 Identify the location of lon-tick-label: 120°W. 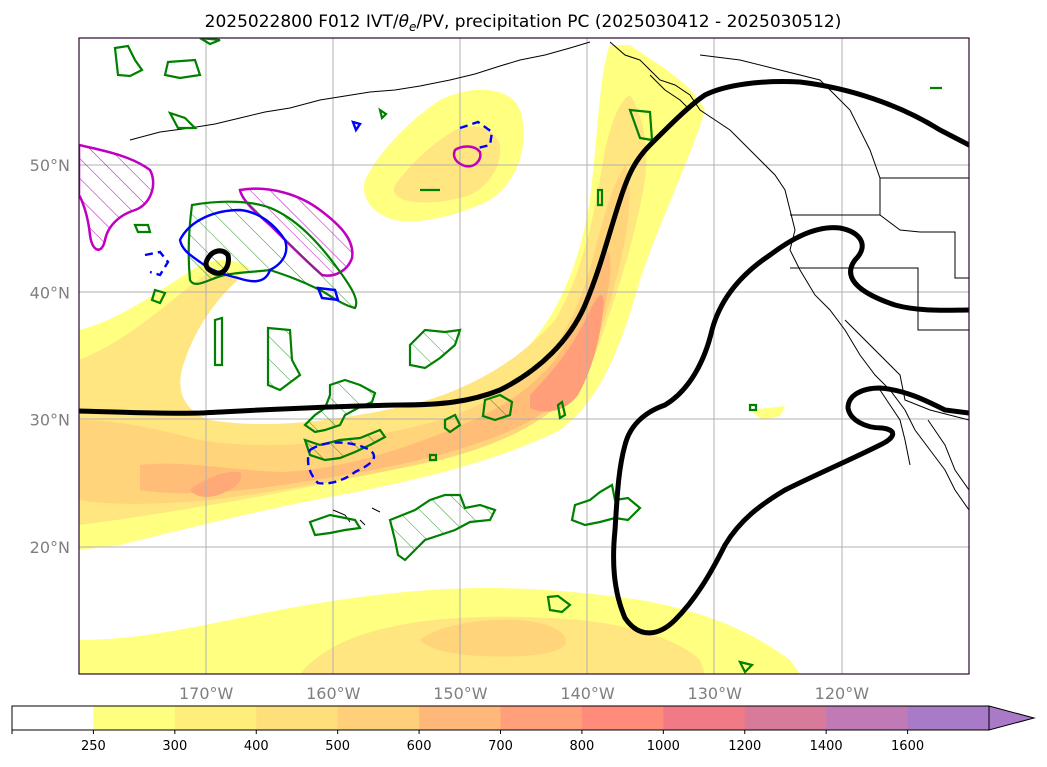
(842, 693).